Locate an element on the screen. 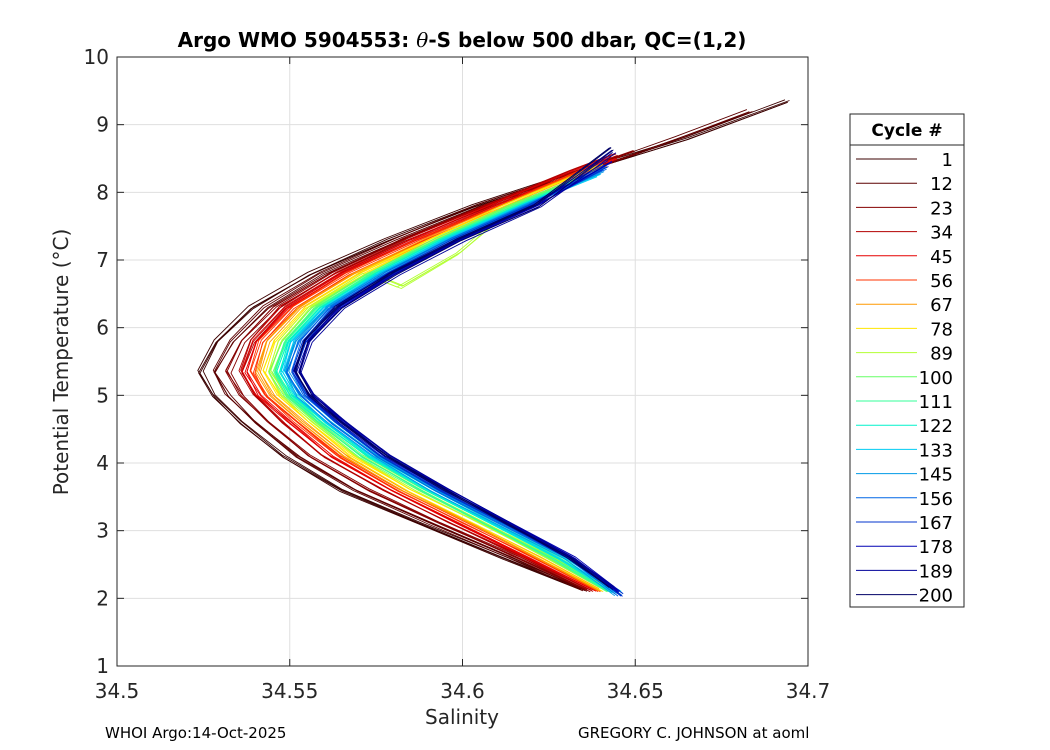 This screenshot has width=1050, height=750. legend-item: 34 is located at coordinates (904, 233).